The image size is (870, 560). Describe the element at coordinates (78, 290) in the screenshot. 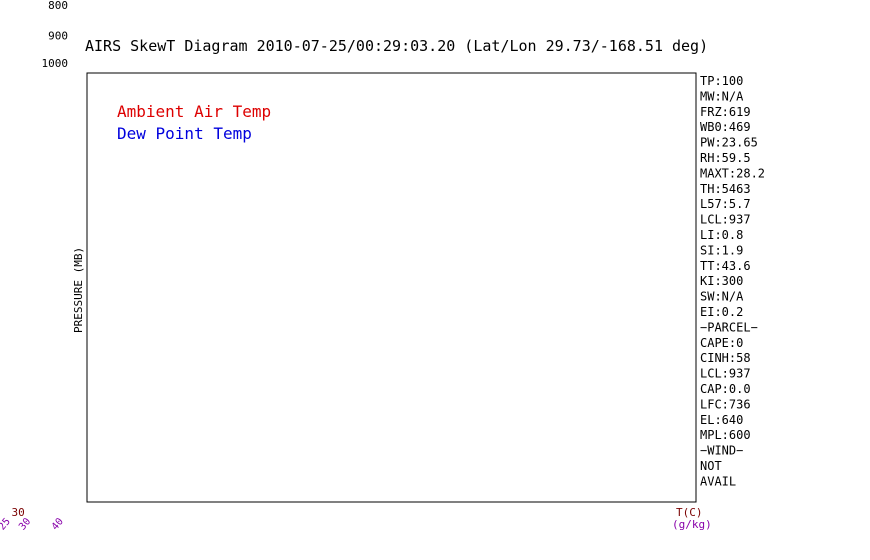

I see `y-axis-label: PRESSURE (MB)` at that location.